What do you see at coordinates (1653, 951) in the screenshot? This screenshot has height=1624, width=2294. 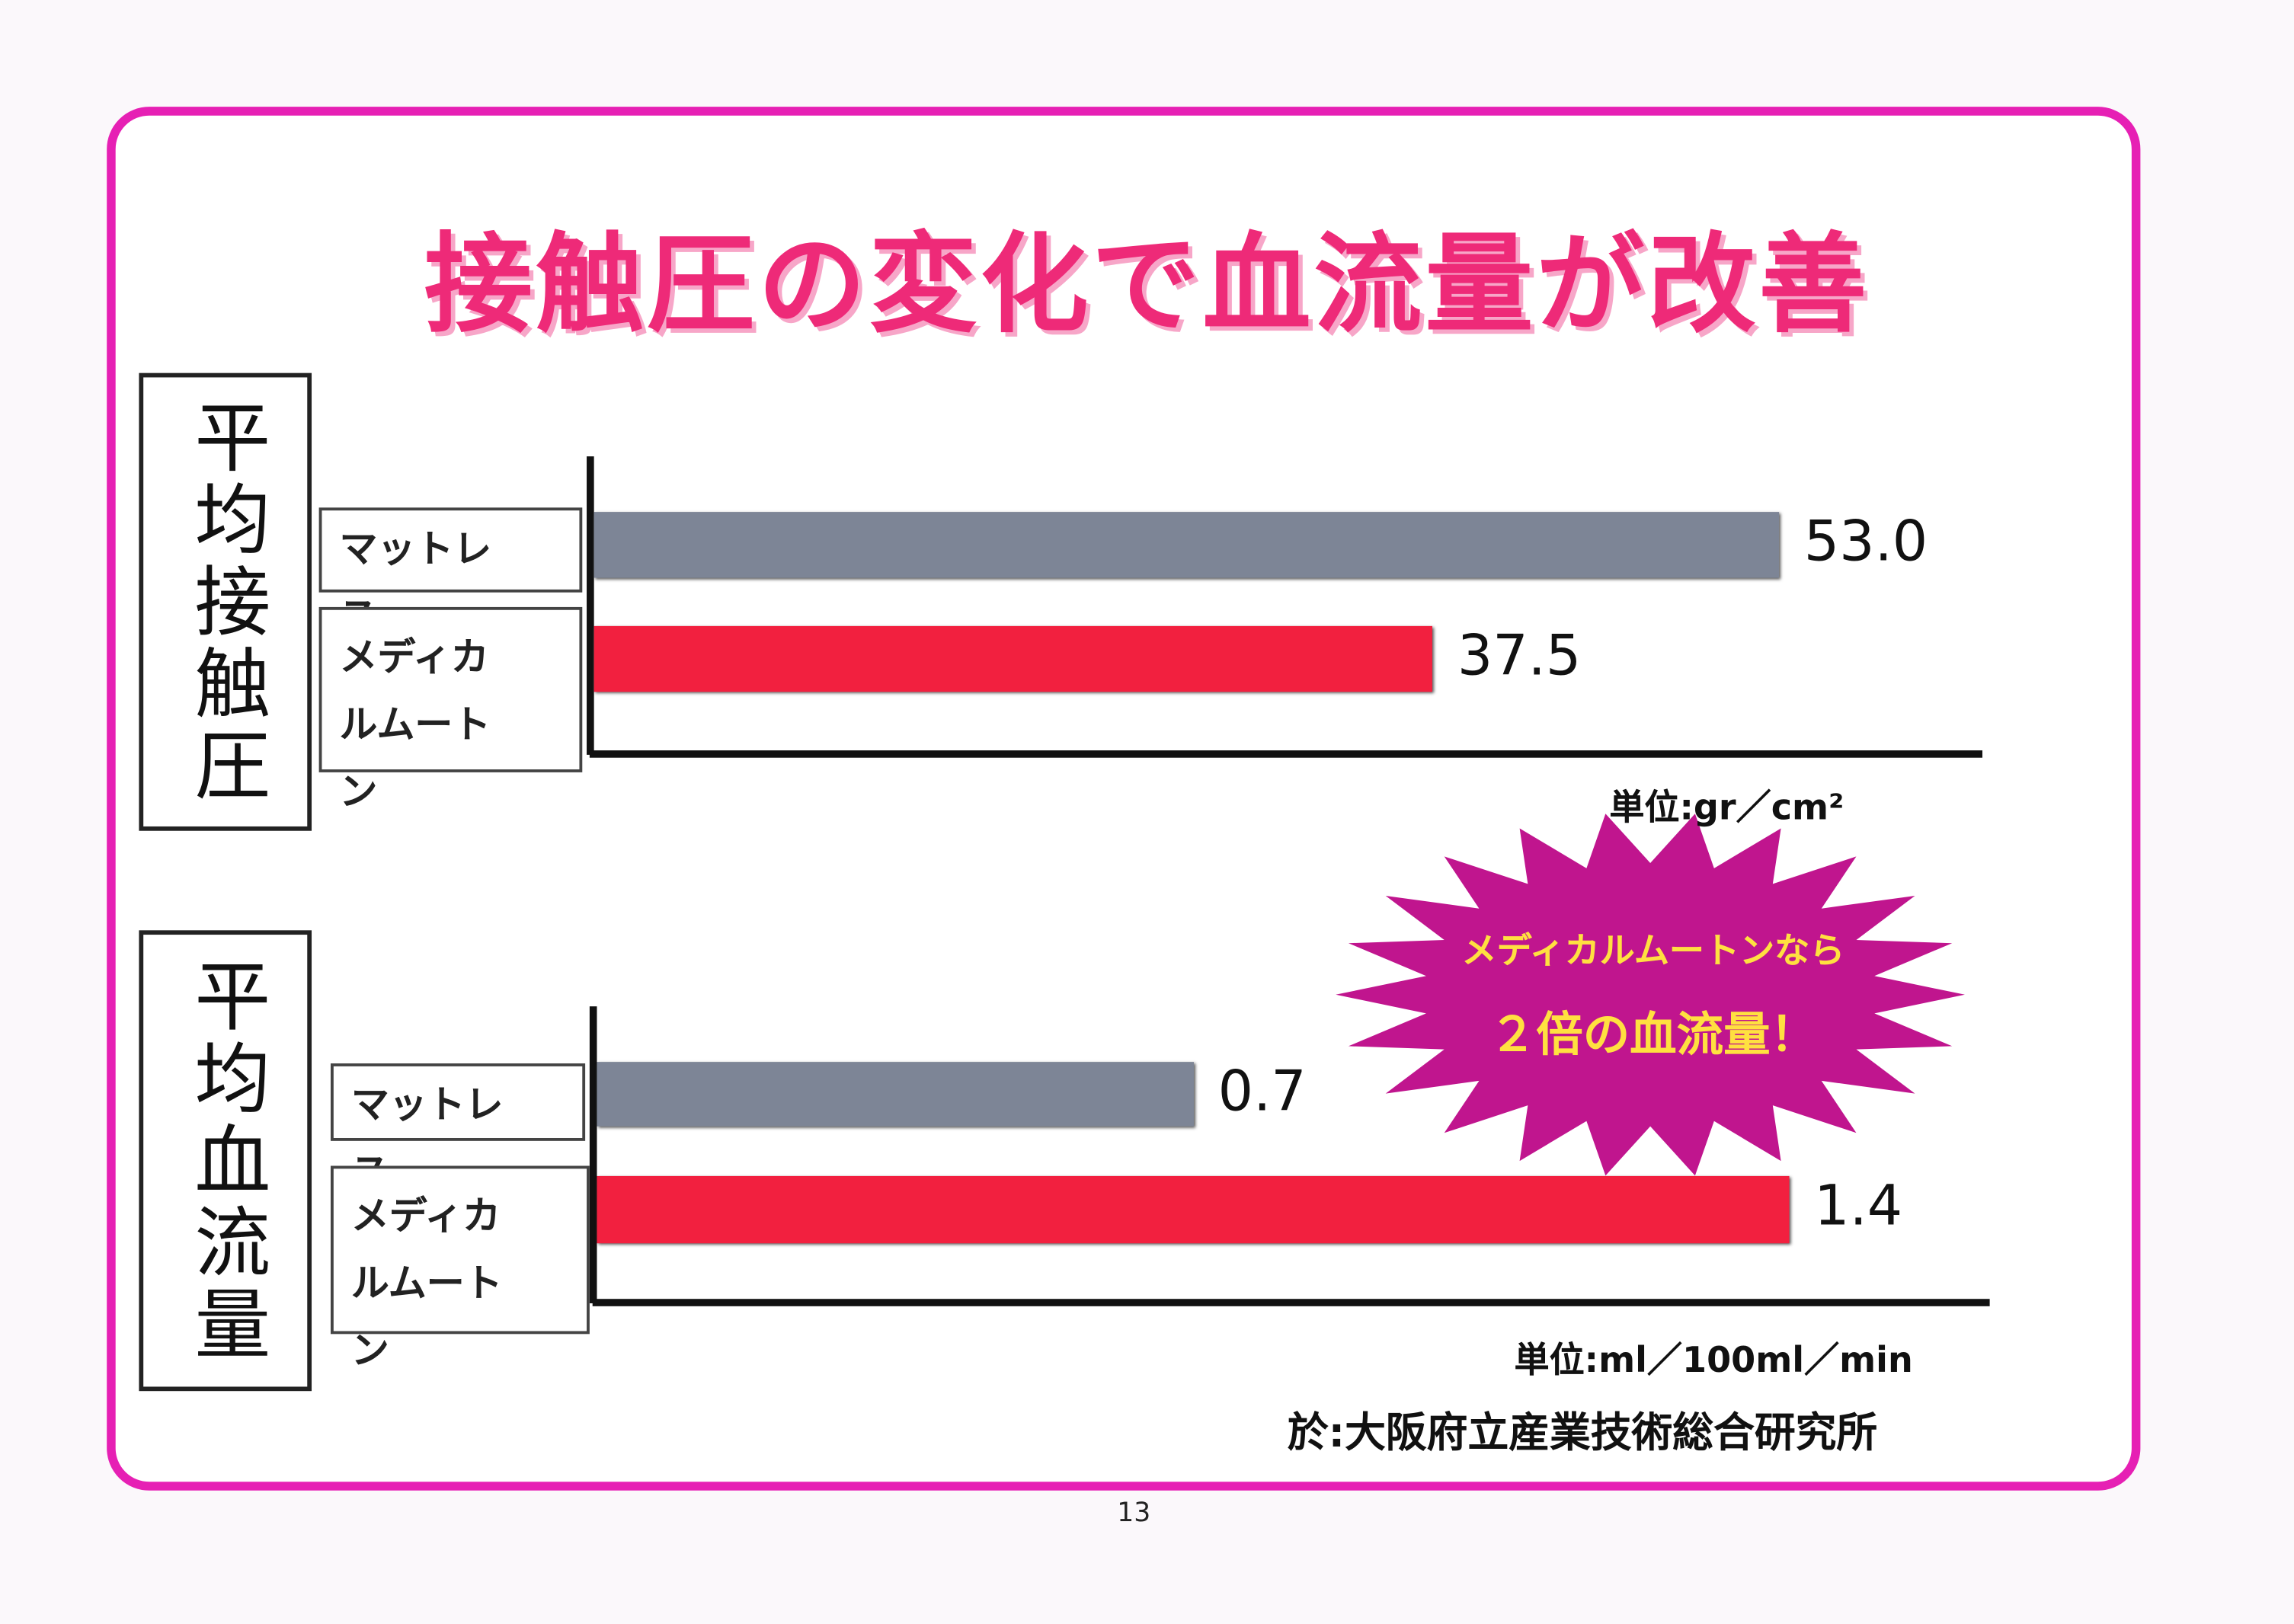 I see `callout-line1: メディカルムートンなら` at bounding box center [1653, 951].